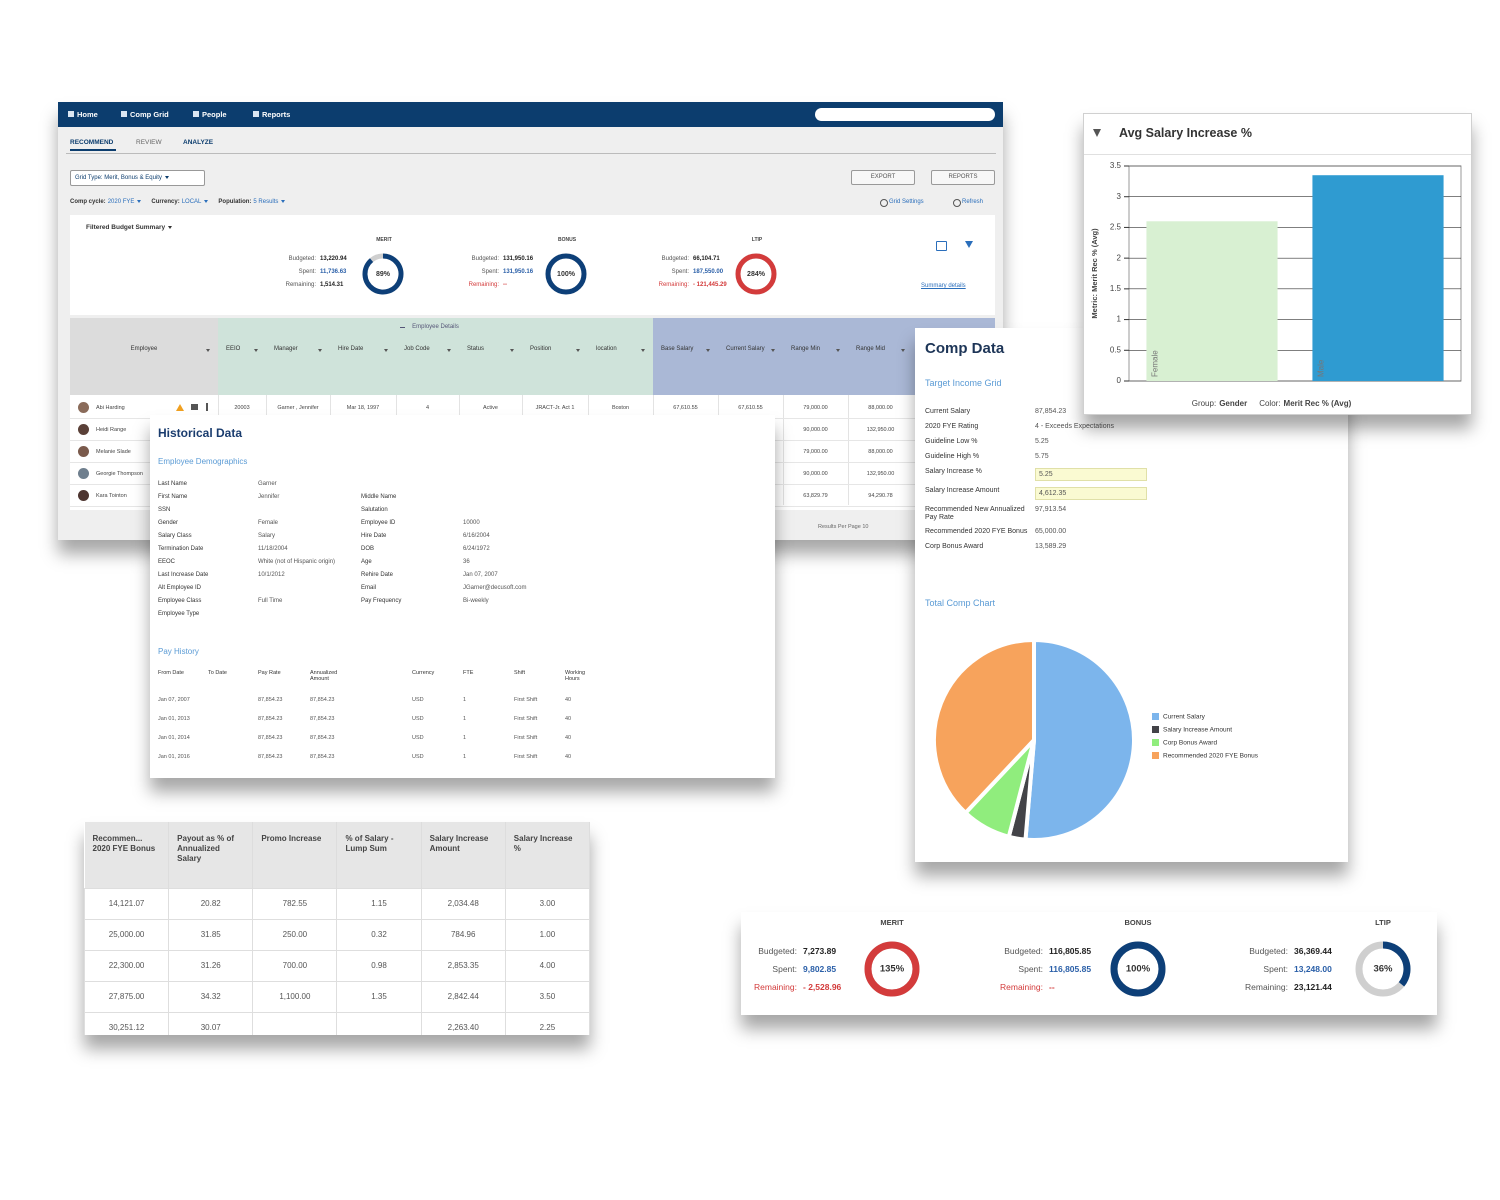 The height and width of the screenshot is (1200, 1500). What do you see at coordinates (906, 202) in the screenshot?
I see `action-link: Grid Settings` at bounding box center [906, 202].